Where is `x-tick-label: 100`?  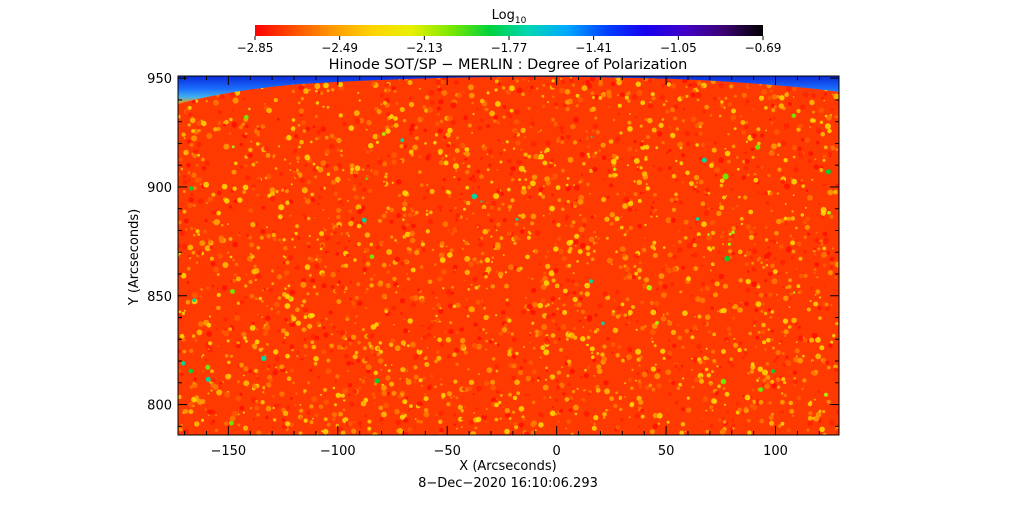
x-tick-label: 100 is located at coordinates (775, 451).